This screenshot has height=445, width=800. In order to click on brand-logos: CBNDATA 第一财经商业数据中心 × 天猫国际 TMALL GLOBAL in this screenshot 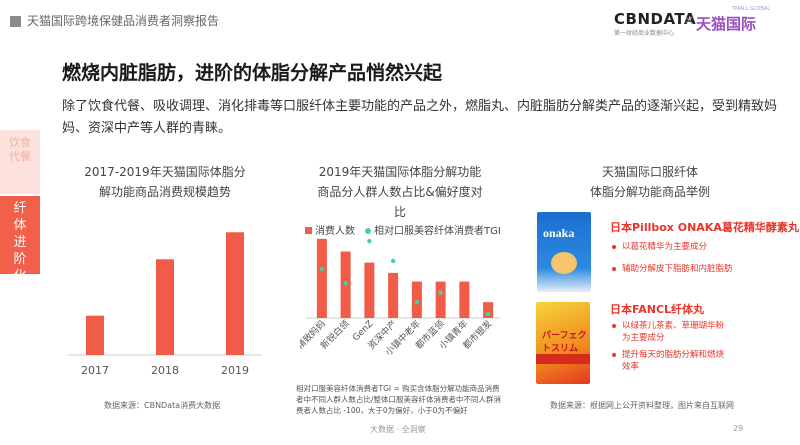, I will do `click(699, 23)`.